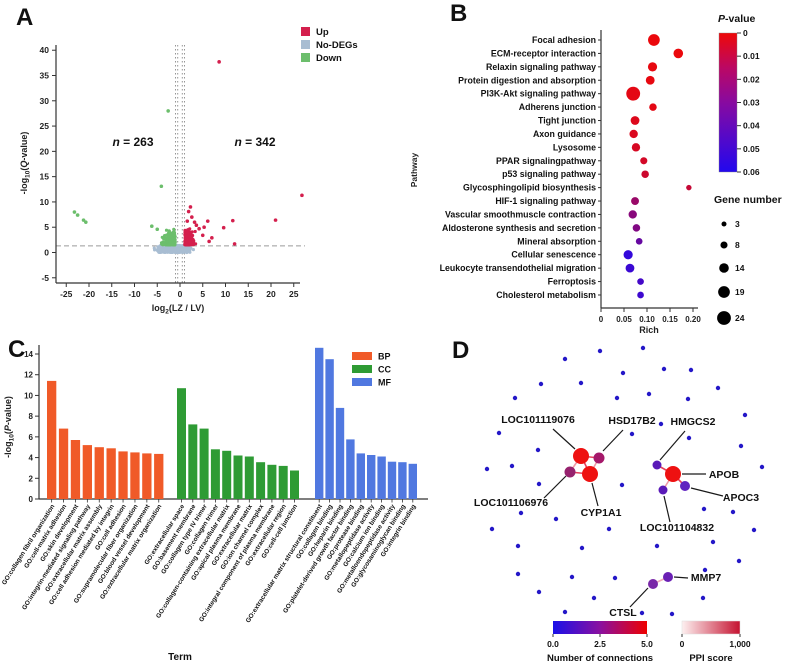 This screenshot has width=800, height=667. Describe the element at coordinates (543, 53) in the screenshot. I see `pathway-label: ECM-receptor interaction` at that location.